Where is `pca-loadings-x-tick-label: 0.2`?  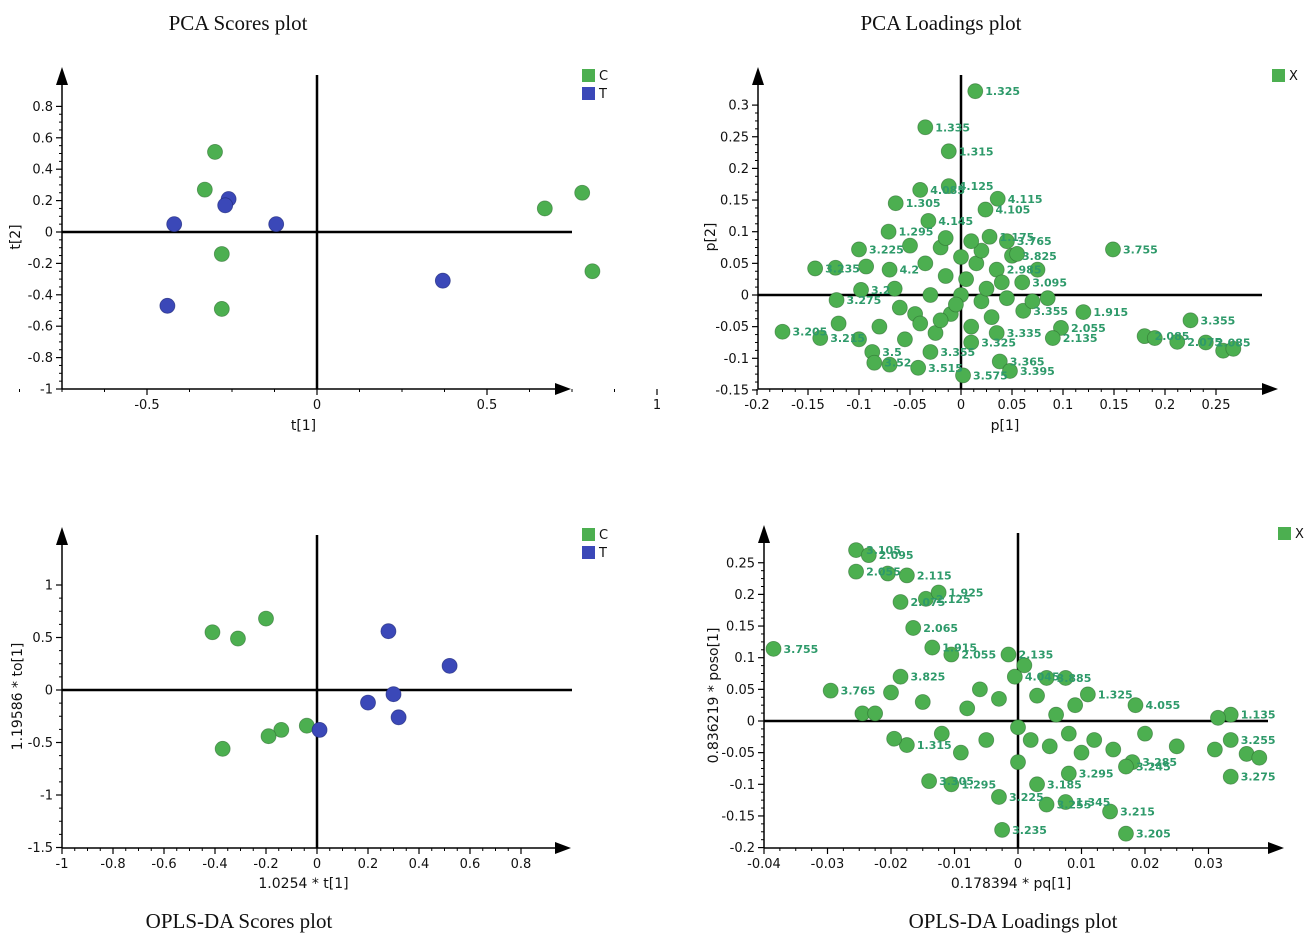
pca-loadings-x-tick-label: 0.2 is located at coordinates (1165, 405).